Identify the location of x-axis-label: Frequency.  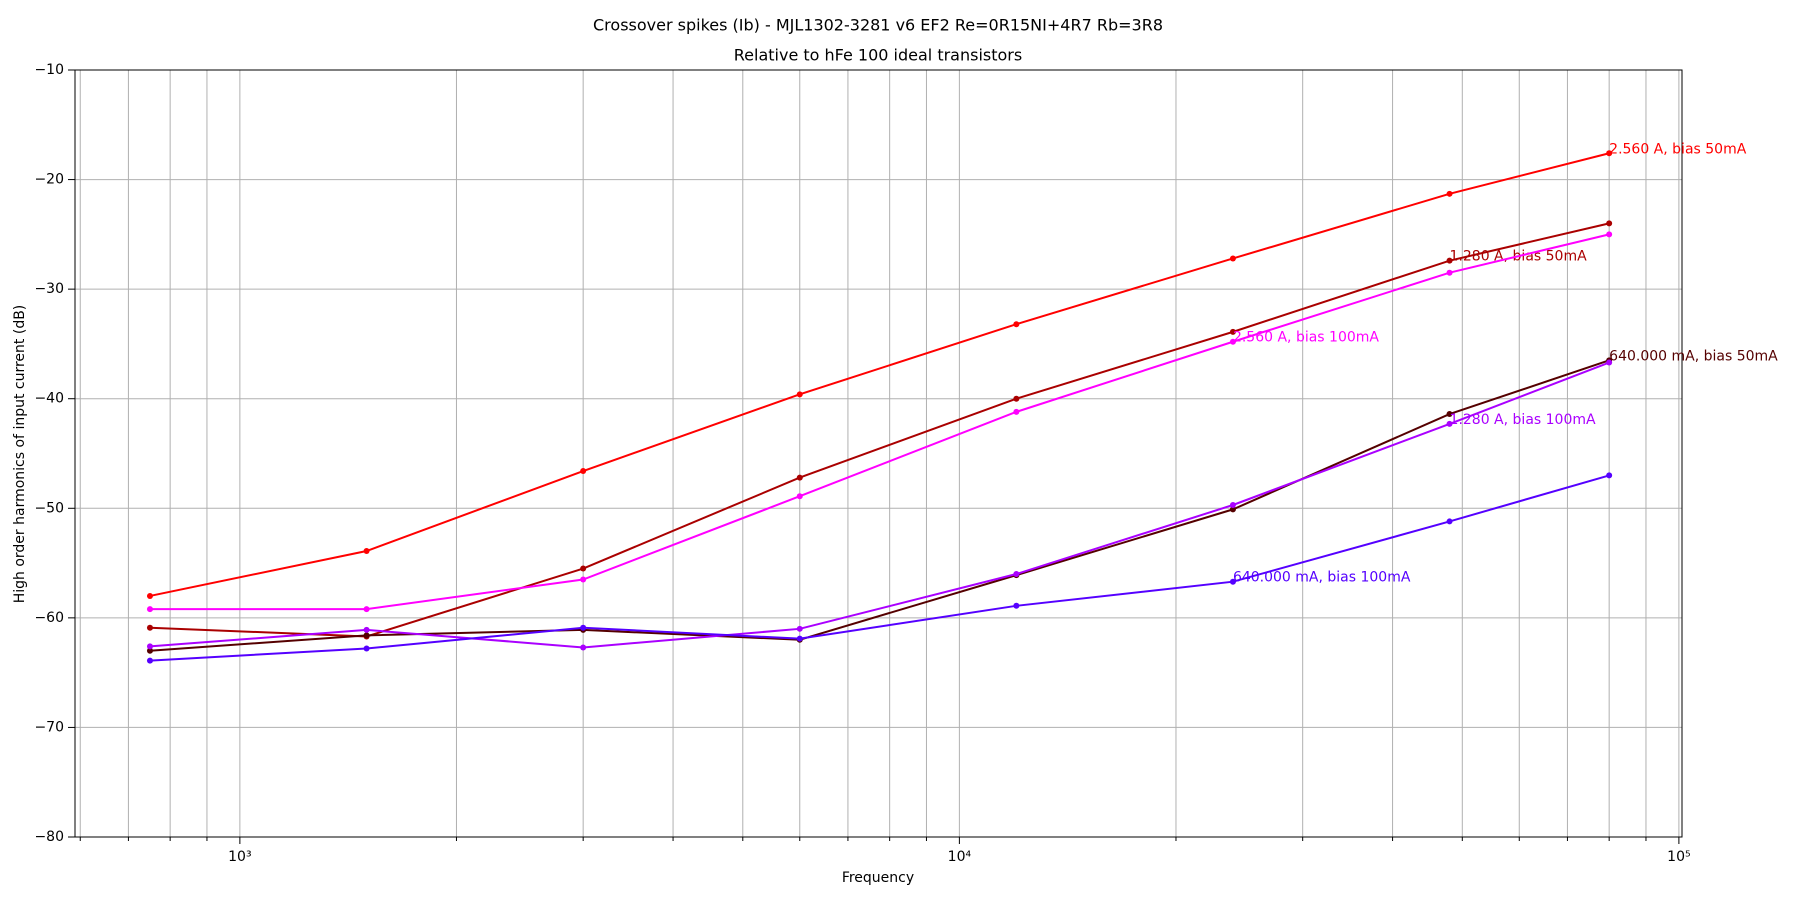
(878, 878).